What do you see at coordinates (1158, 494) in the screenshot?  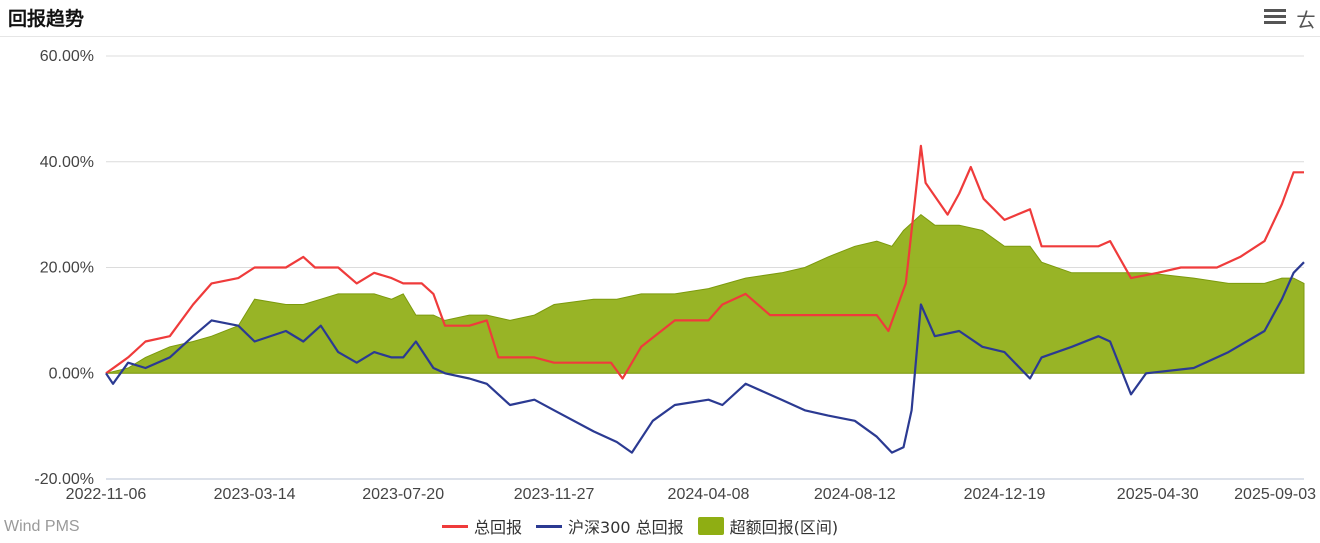 I see `x-tick-label: 2025-04-30` at bounding box center [1158, 494].